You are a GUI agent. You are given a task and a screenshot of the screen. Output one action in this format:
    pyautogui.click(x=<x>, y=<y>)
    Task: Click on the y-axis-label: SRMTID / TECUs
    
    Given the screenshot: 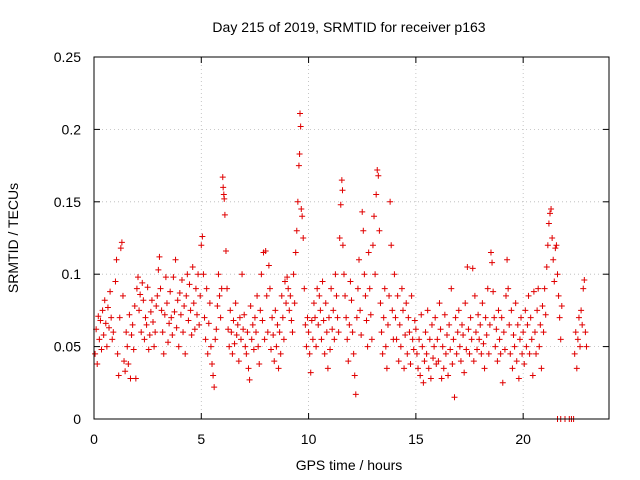 What is the action you would take?
    pyautogui.click(x=13, y=238)
    